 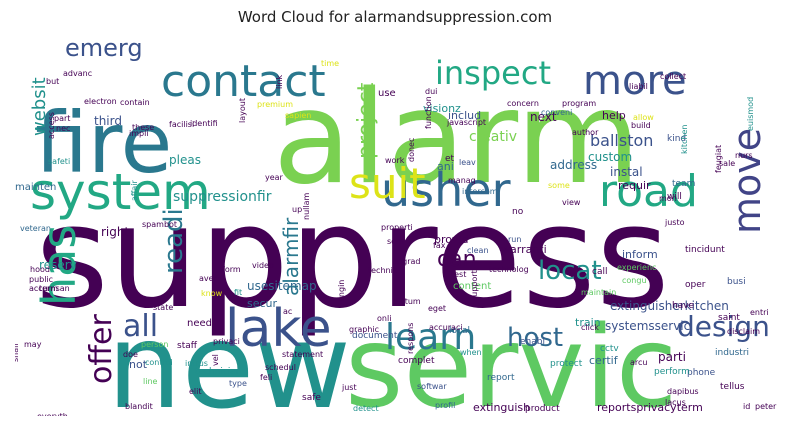 I want to click on word-feugiat: feugiat, so click(x=718, y=159).